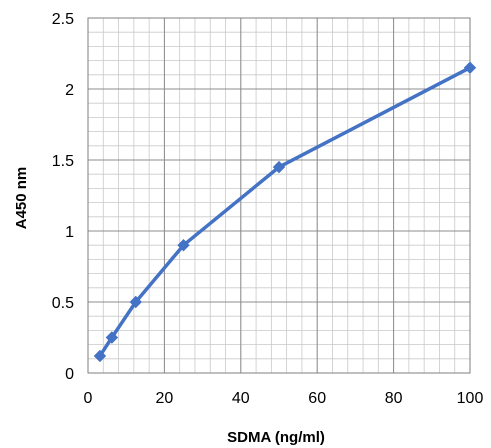 The width and height of the screenshot is (491, 448). I want to click on x-tick-label: 100, so click(470, 398).